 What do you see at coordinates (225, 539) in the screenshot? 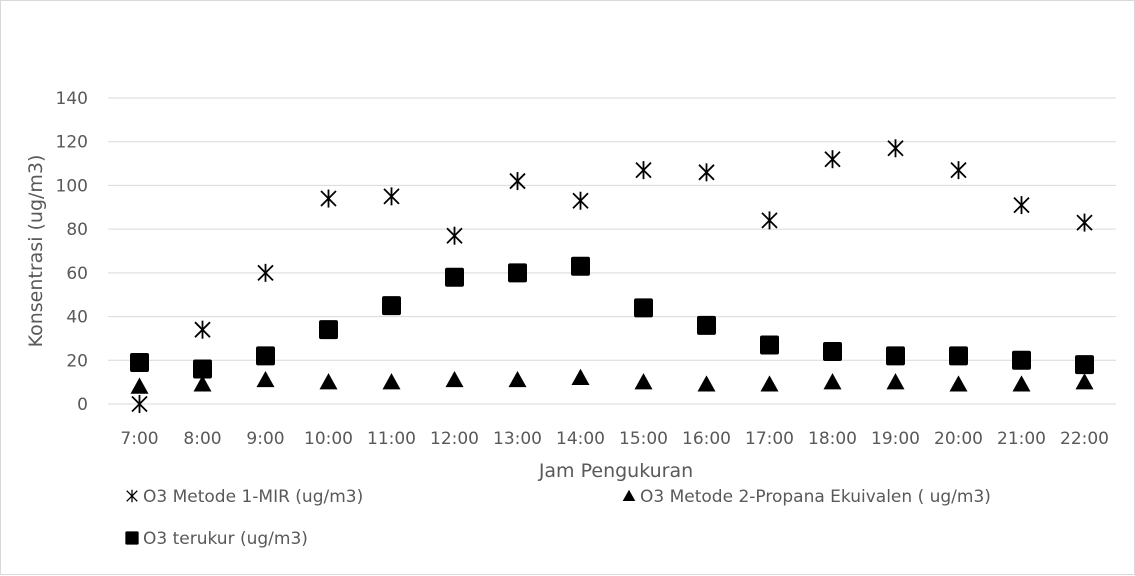
I see `legend-label: O3 terukur (ug/m3)` at bounding box center [225, 539].